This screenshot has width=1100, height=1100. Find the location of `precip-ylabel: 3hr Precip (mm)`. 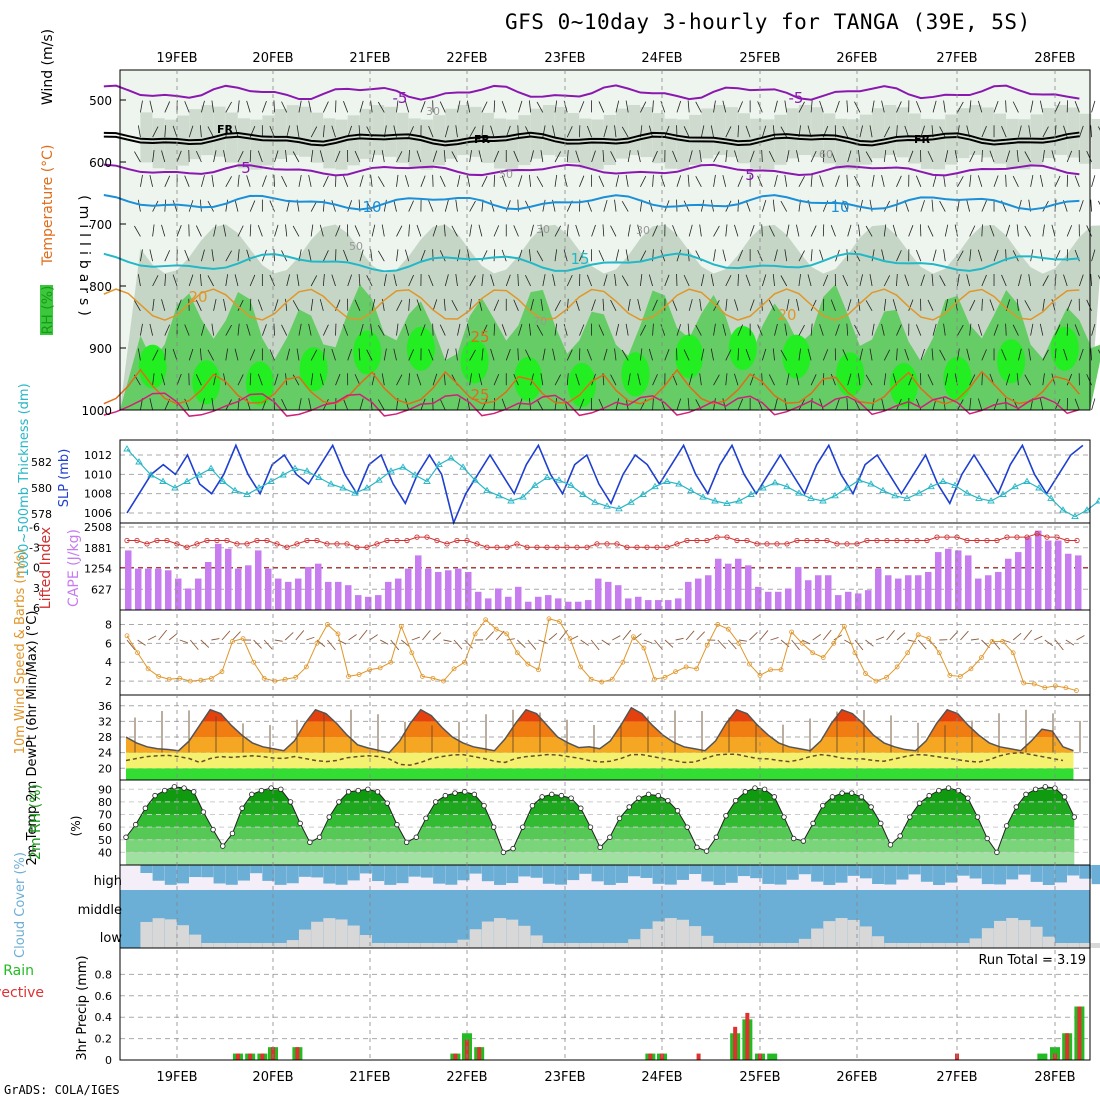

precip-ylabel: 3hr Precip (mm) is located at coordinates (82, 1007).